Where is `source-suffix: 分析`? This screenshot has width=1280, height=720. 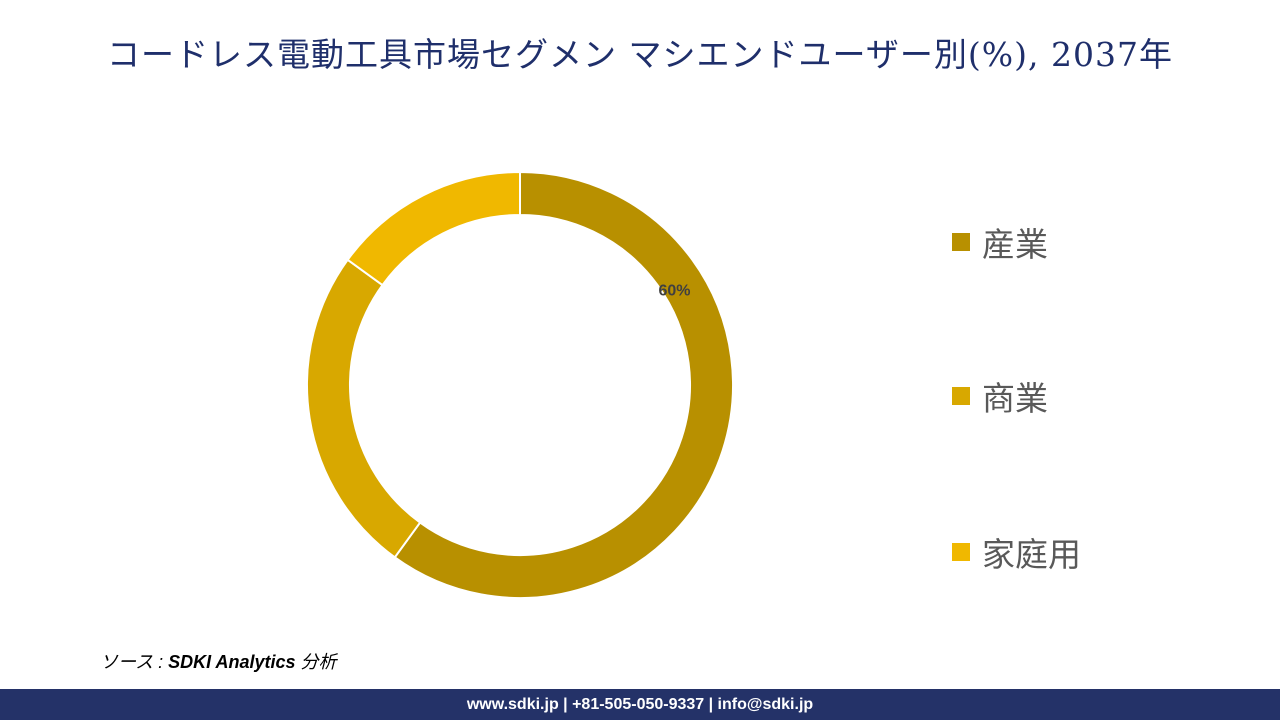 source-suffix: 分析 is located at coordinates (316, 662).